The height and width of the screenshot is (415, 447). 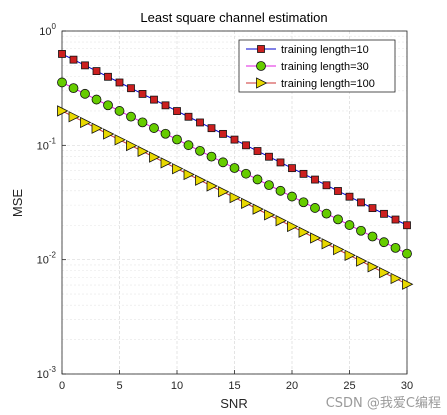 What do you see at coordinates (234, 386) in the screenshot?
I see `x-tick-label: 15` at bounding box center [234, 386].